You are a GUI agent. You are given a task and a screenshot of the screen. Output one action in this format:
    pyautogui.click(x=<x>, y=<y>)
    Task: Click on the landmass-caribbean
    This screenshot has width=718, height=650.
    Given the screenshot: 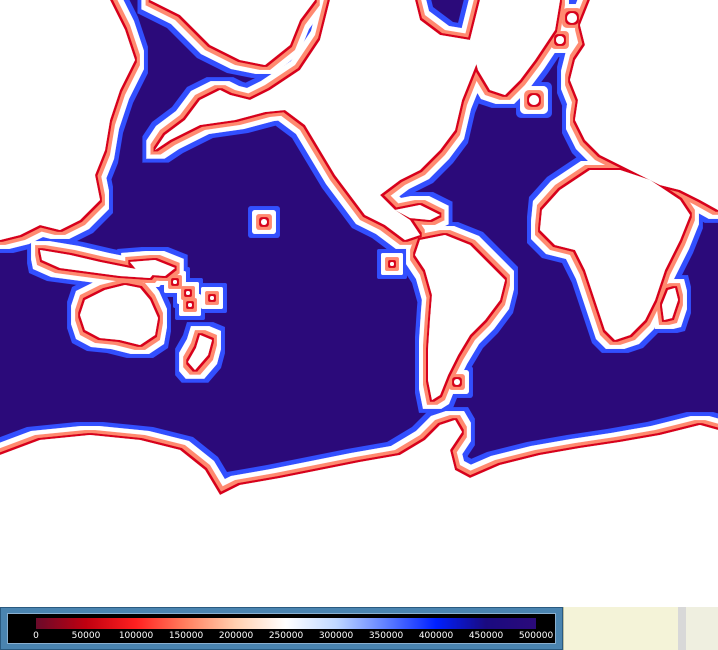 What is the action you would take?
    pyautogui.click(x=417, y=212)
    